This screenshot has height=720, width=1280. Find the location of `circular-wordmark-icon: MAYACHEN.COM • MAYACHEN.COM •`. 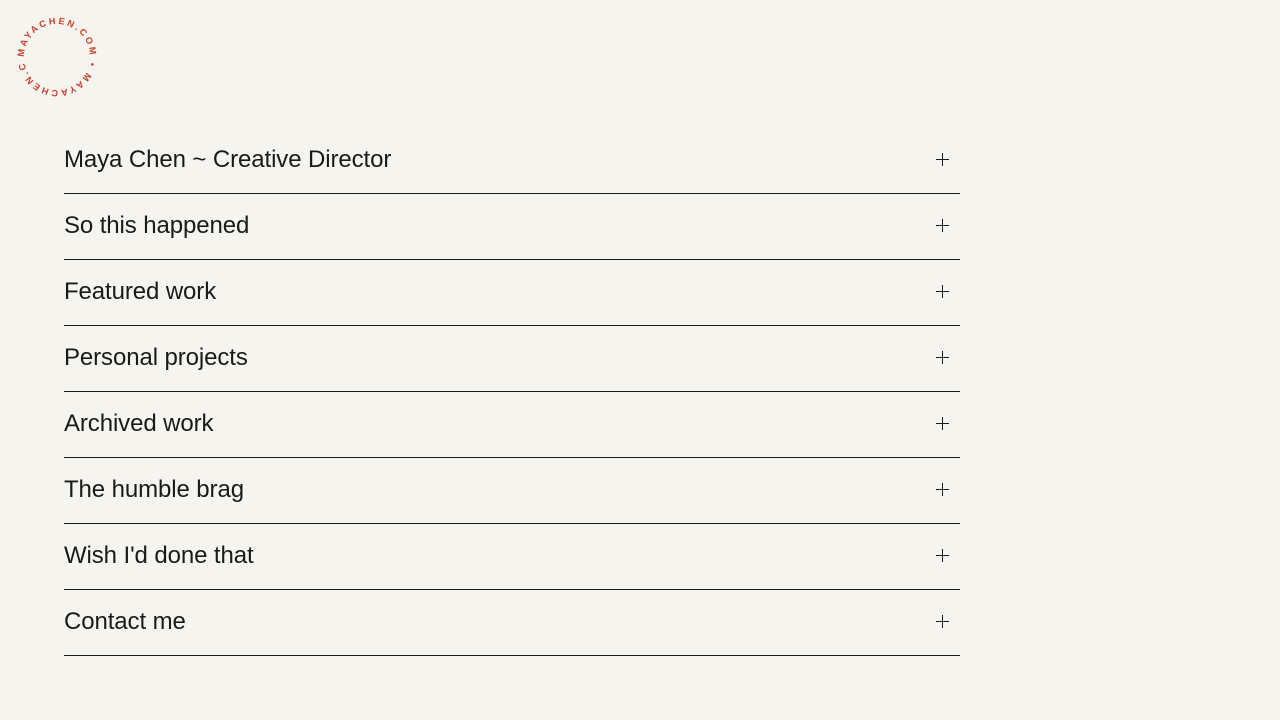

circular-wordmark-icon: MAYACHEN.COM • MAYACHEN.COM • is located at coordinates (51, 51).